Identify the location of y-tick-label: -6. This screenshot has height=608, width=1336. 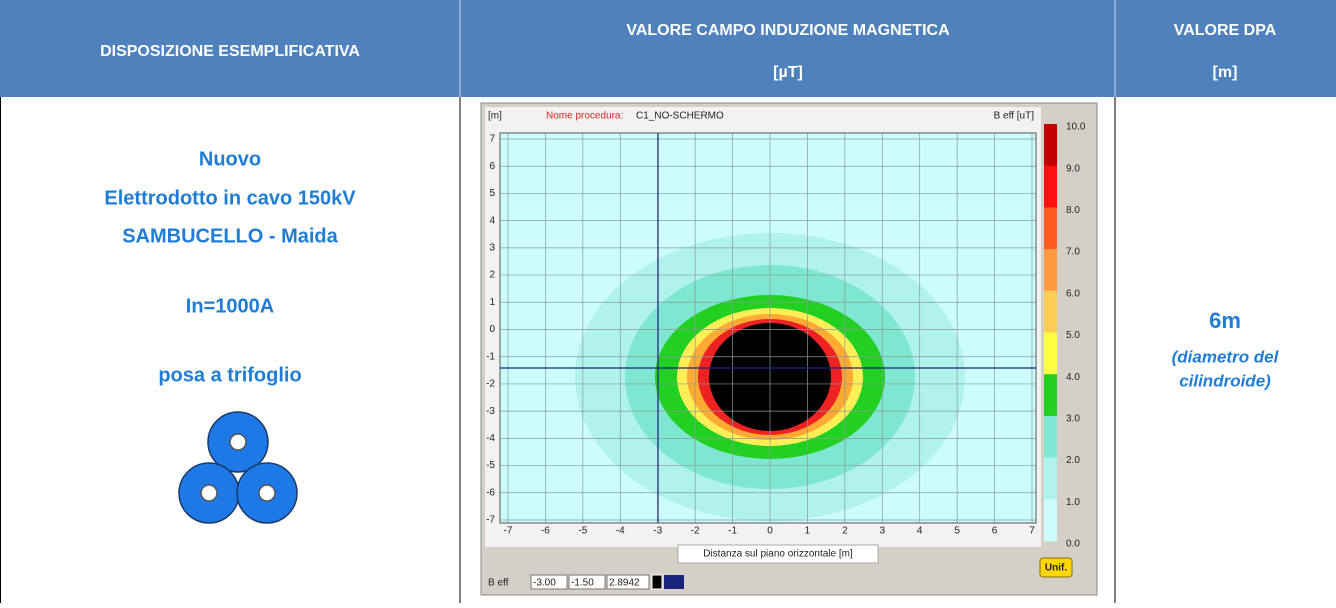
(490, 492).